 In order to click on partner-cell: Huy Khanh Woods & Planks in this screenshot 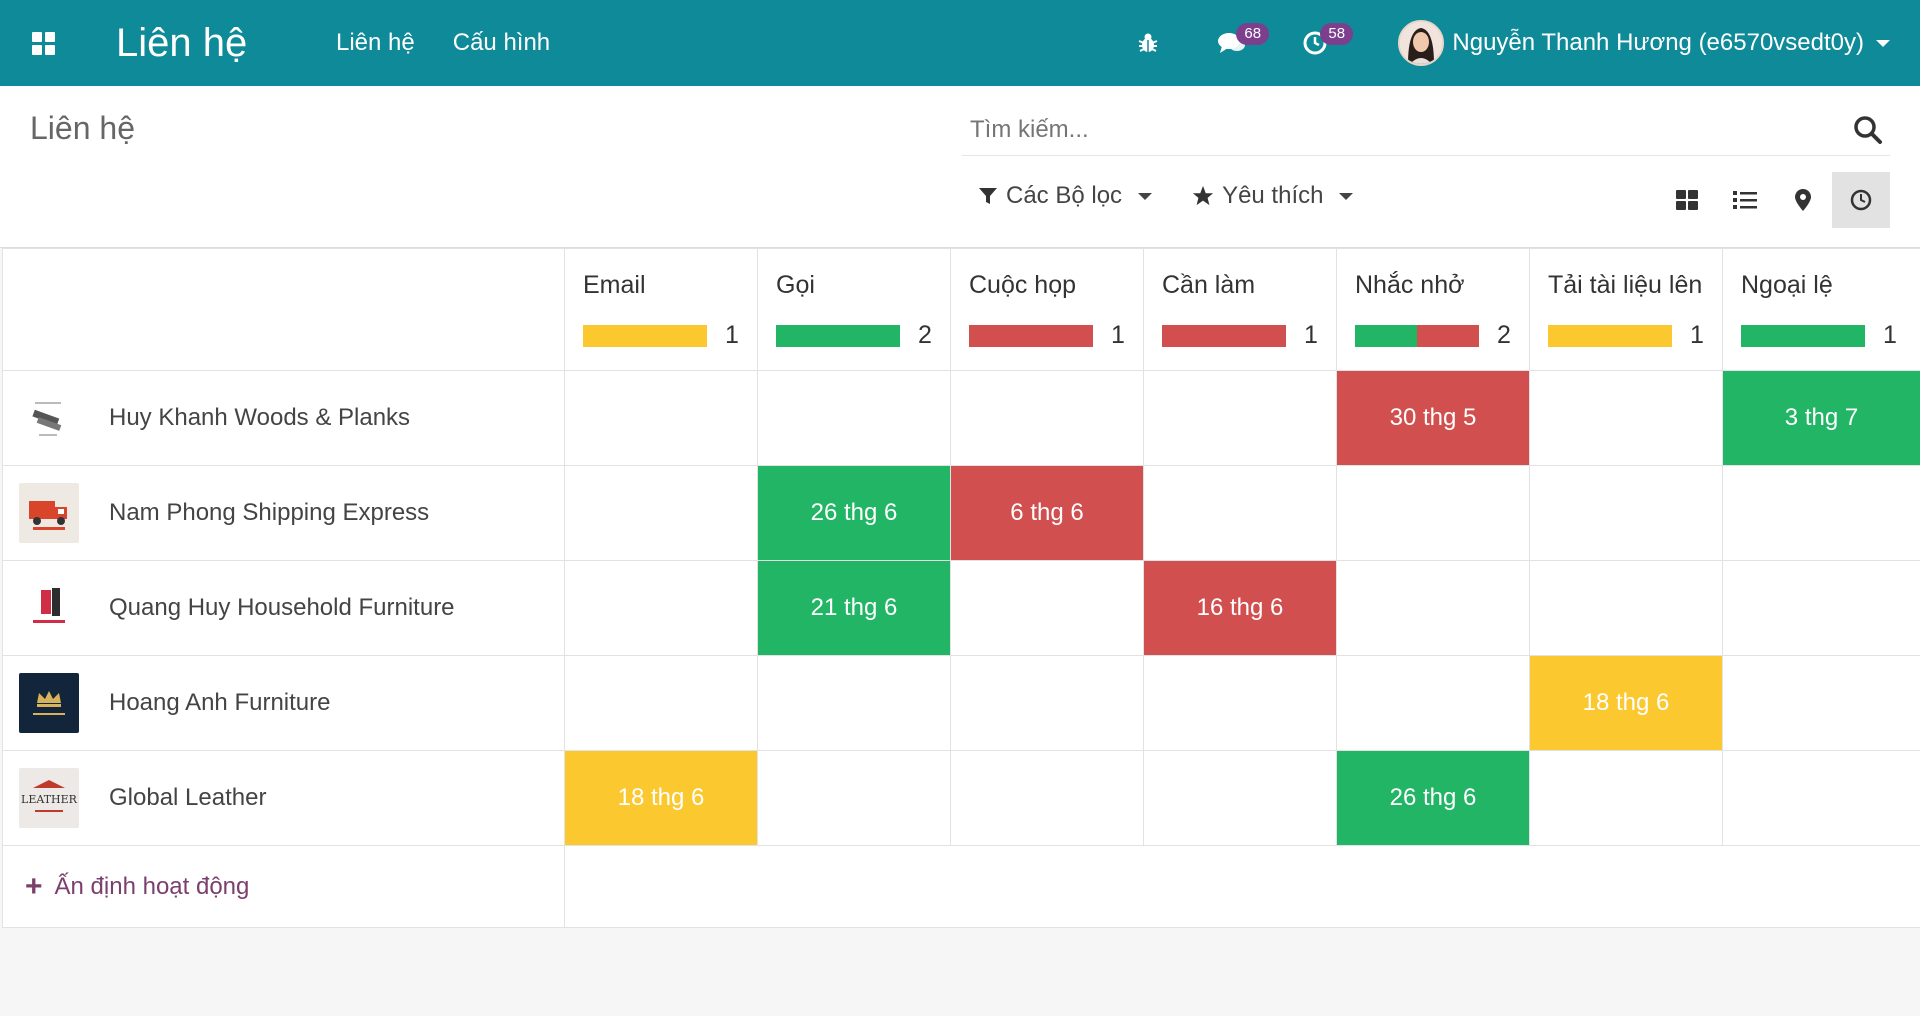, I will do `click(283, 418)`.